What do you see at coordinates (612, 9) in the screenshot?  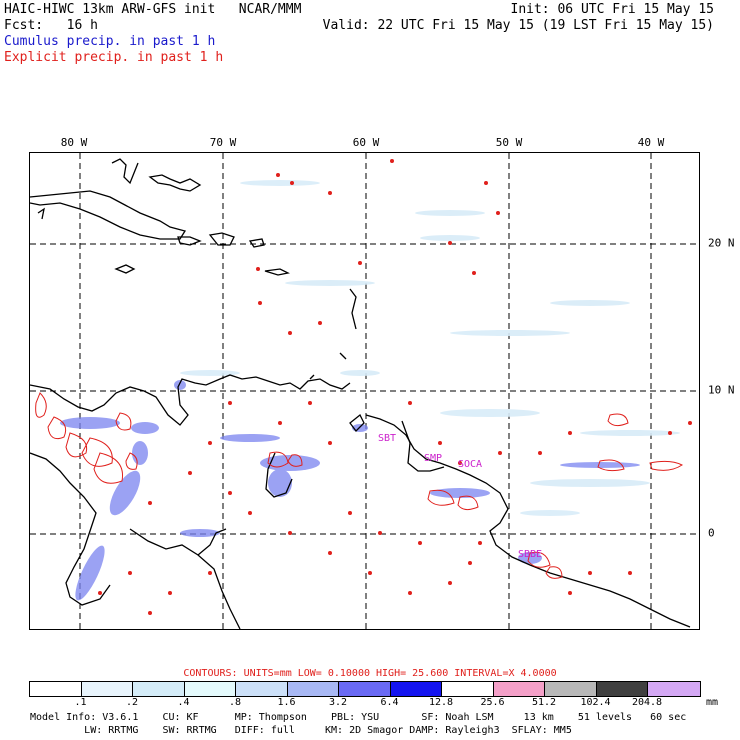 I see `header-init: Init: 06 UTC Fri 15 May 15` at bounding box center [612, 9].